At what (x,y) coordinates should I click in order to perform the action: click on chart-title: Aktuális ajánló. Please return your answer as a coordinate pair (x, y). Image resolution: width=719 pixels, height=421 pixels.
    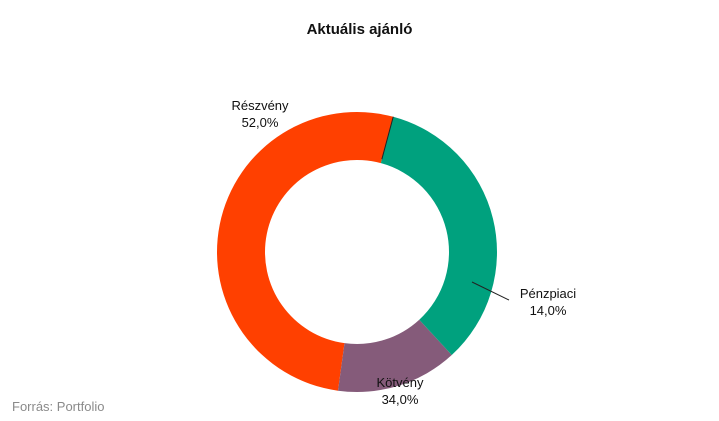
    Looking at the image, I should click on (359, 29).